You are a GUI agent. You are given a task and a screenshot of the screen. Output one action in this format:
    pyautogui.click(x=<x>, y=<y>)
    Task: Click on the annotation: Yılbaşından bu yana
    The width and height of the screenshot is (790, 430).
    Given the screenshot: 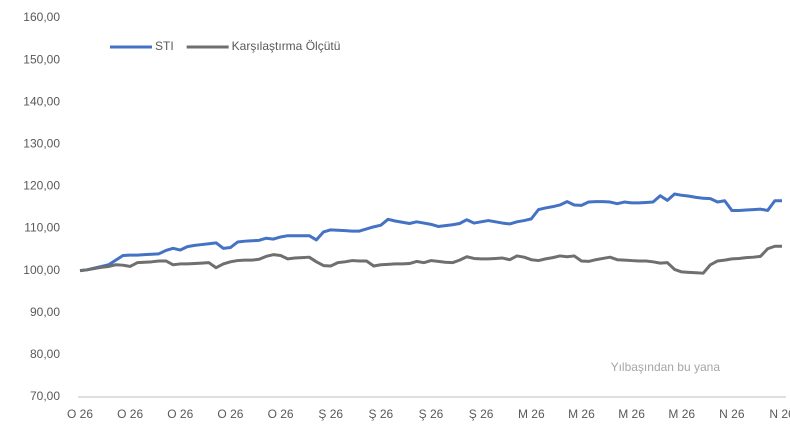 What is the action you would take?
    pyautogui.click(x=666, y=367)
    